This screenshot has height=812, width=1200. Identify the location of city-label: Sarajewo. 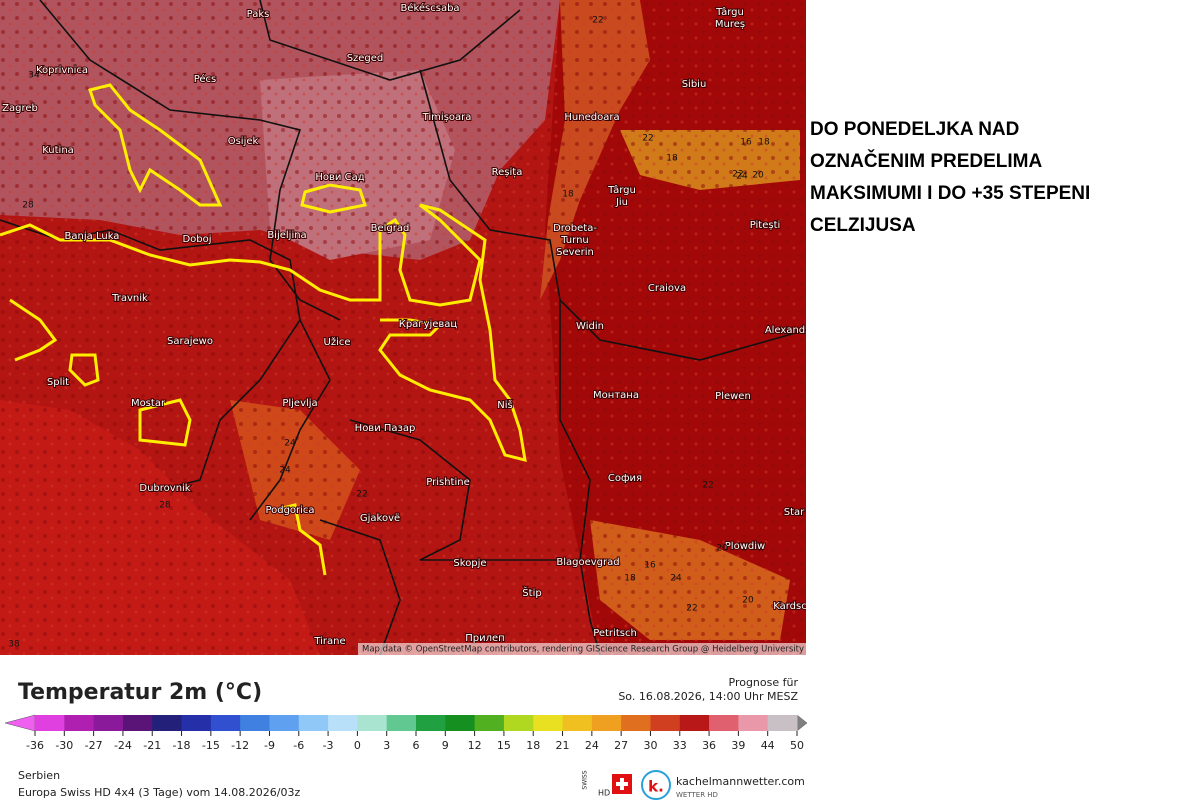
(190, 341).